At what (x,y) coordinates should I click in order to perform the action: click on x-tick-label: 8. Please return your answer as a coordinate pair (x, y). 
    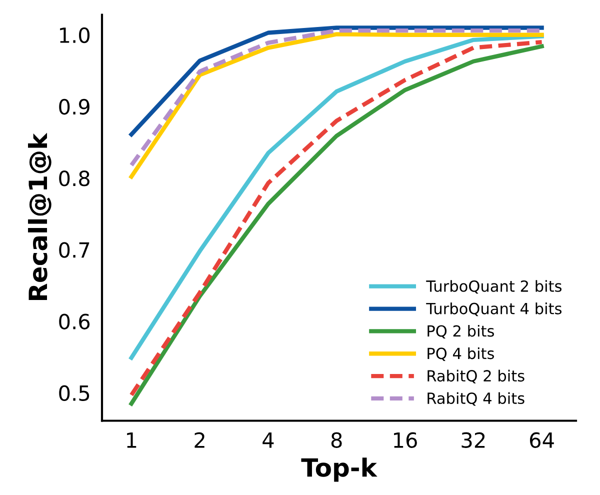
    Looking at the image, I should click on (336, 440).